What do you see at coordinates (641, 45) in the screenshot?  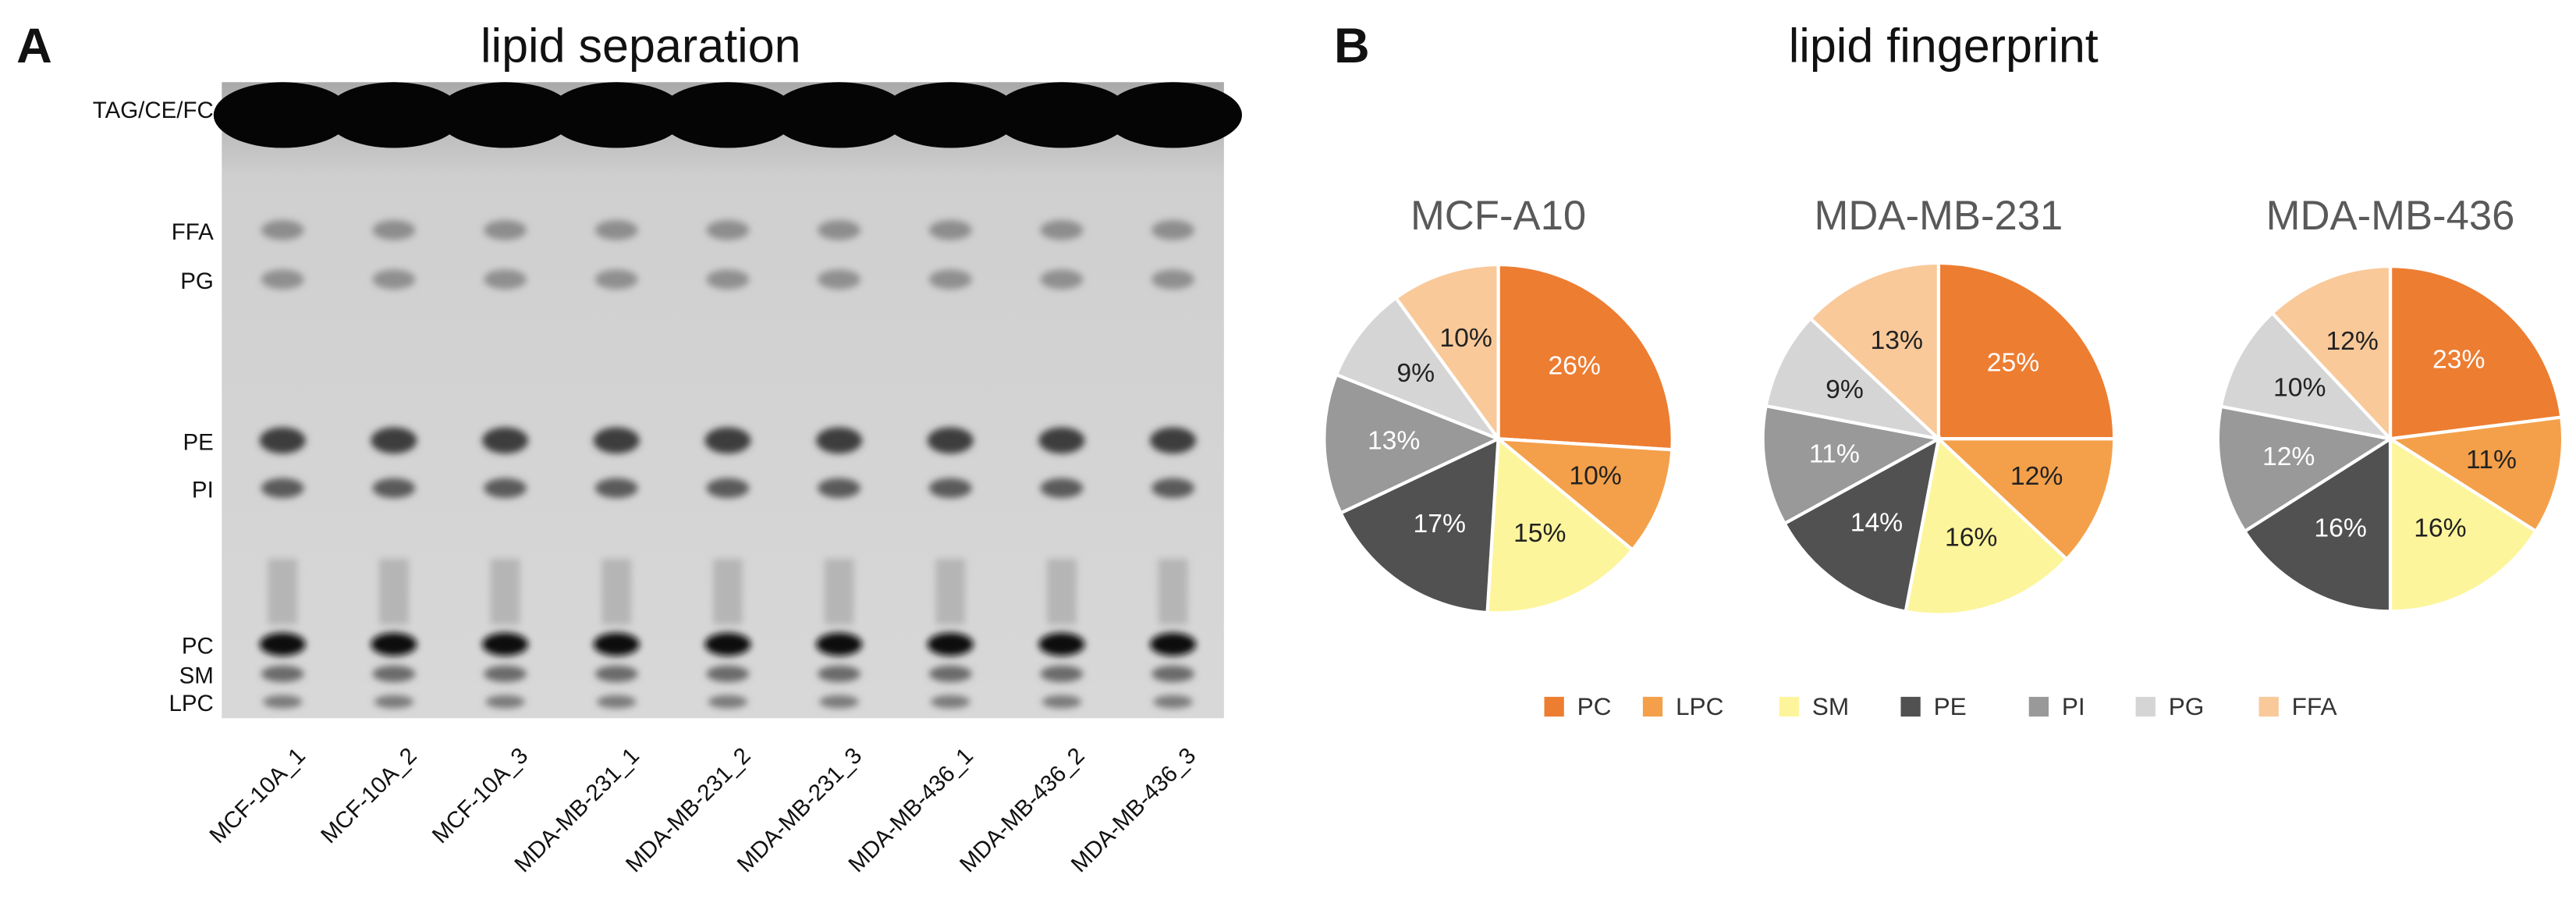 I see `panel-title: lipid separation` at bounding box center [641, 45].